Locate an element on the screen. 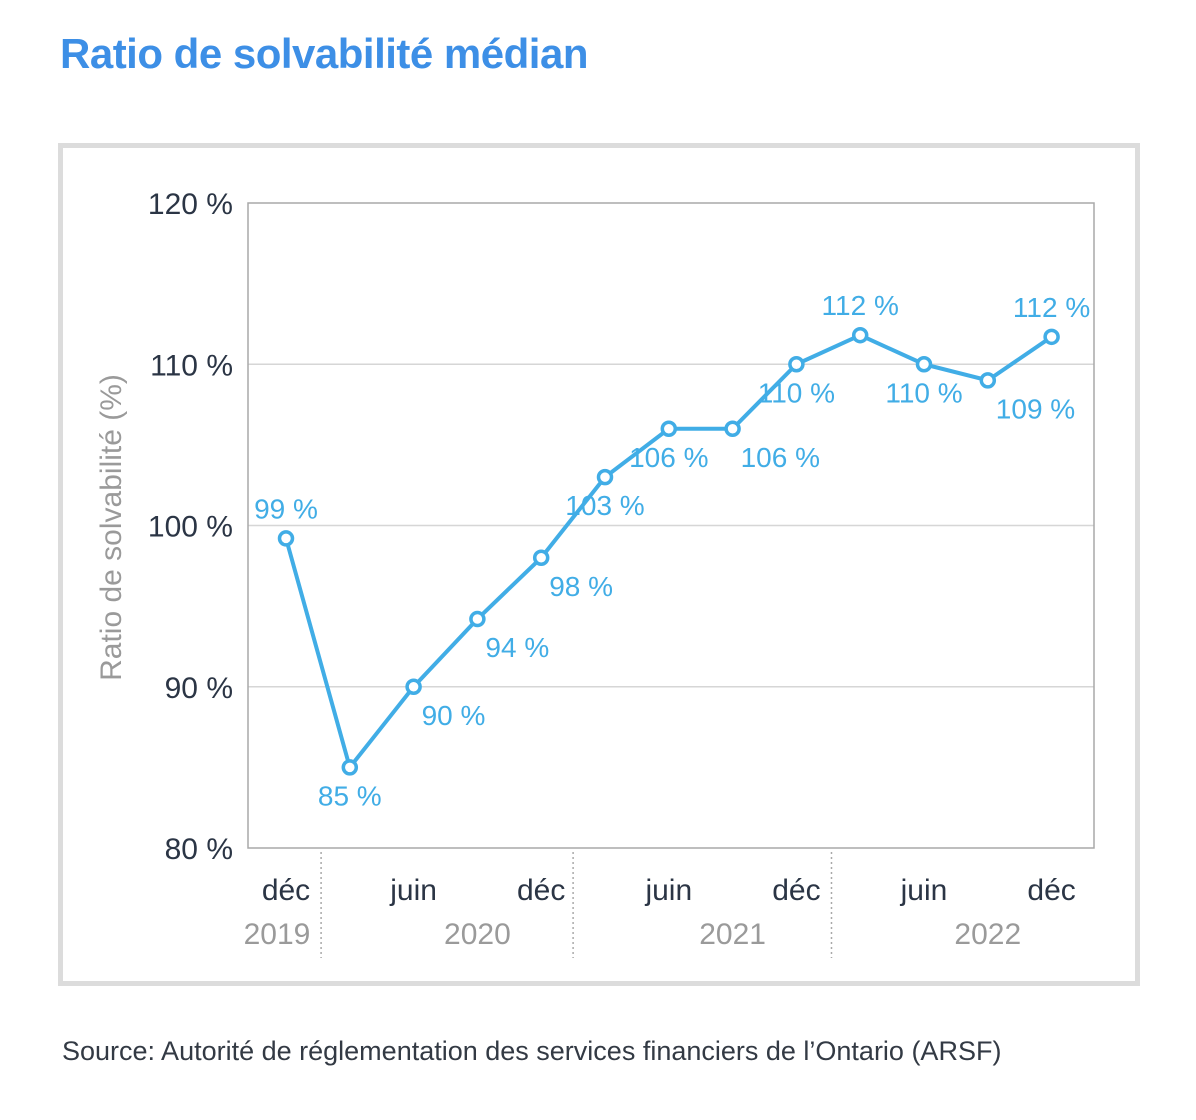  y-tick-label: 80 % is located at coordinates (199, 849).